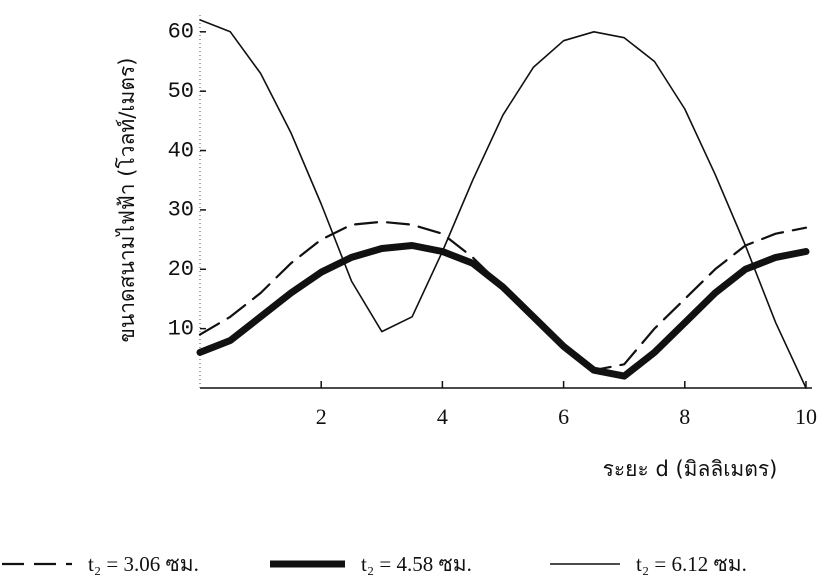 This screenshot has width=828, height=587. I want to click on x-tick-label: 2, so click(321, 416).